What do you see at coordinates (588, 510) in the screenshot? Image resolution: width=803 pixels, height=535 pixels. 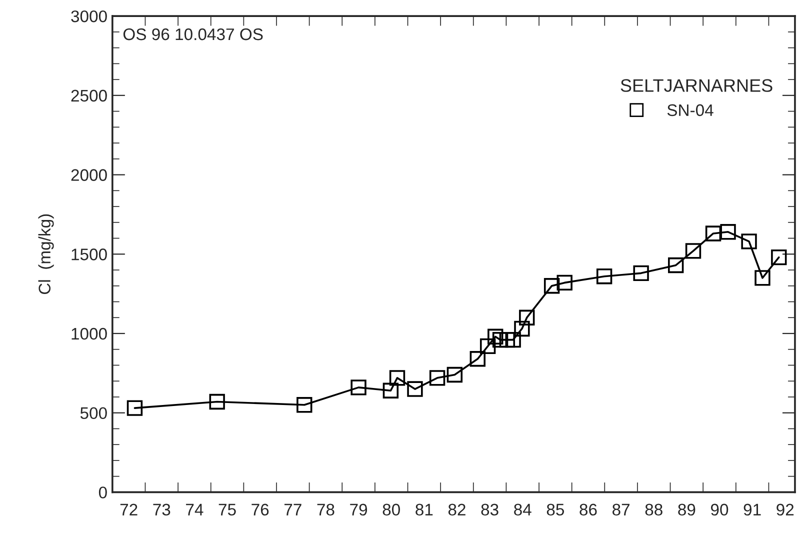 I see `x-tick-label: 86` at bounding box center [588, 510].